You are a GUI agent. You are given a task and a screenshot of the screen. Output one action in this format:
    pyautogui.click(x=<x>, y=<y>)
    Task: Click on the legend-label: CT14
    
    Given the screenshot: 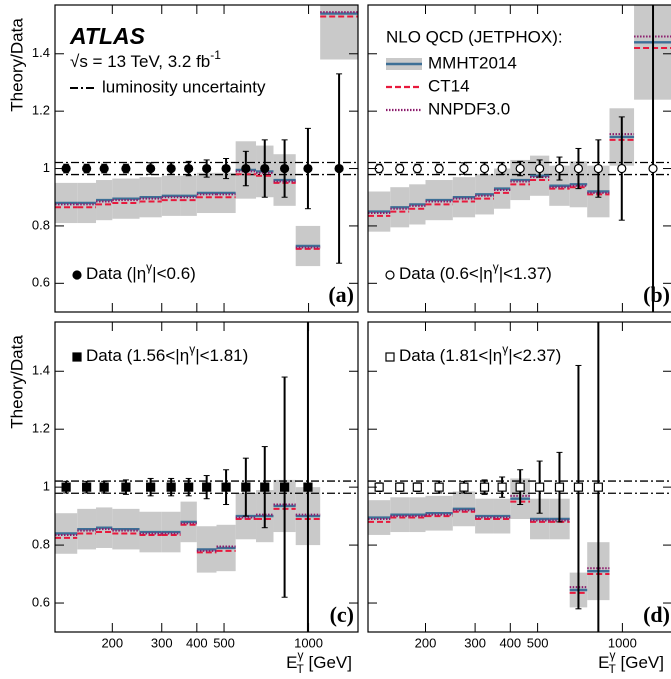 What is the action you would take?
    pyautogui.click(x=449, y=85)
    